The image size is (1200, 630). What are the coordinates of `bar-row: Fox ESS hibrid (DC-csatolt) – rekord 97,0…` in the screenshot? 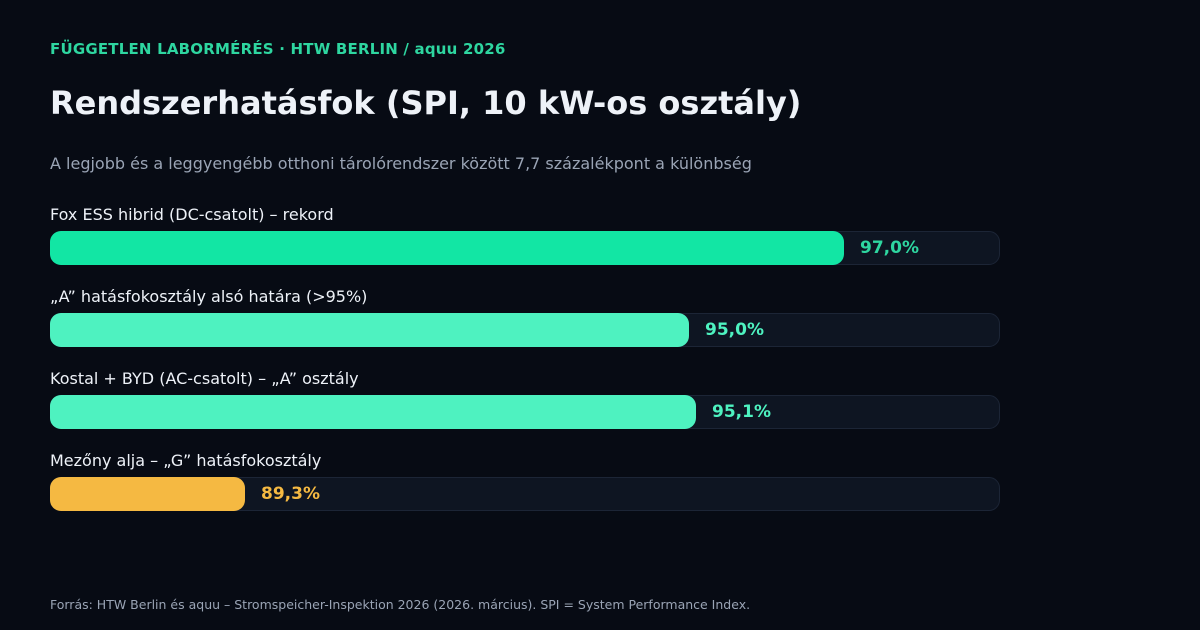 It's located at (525, 246).